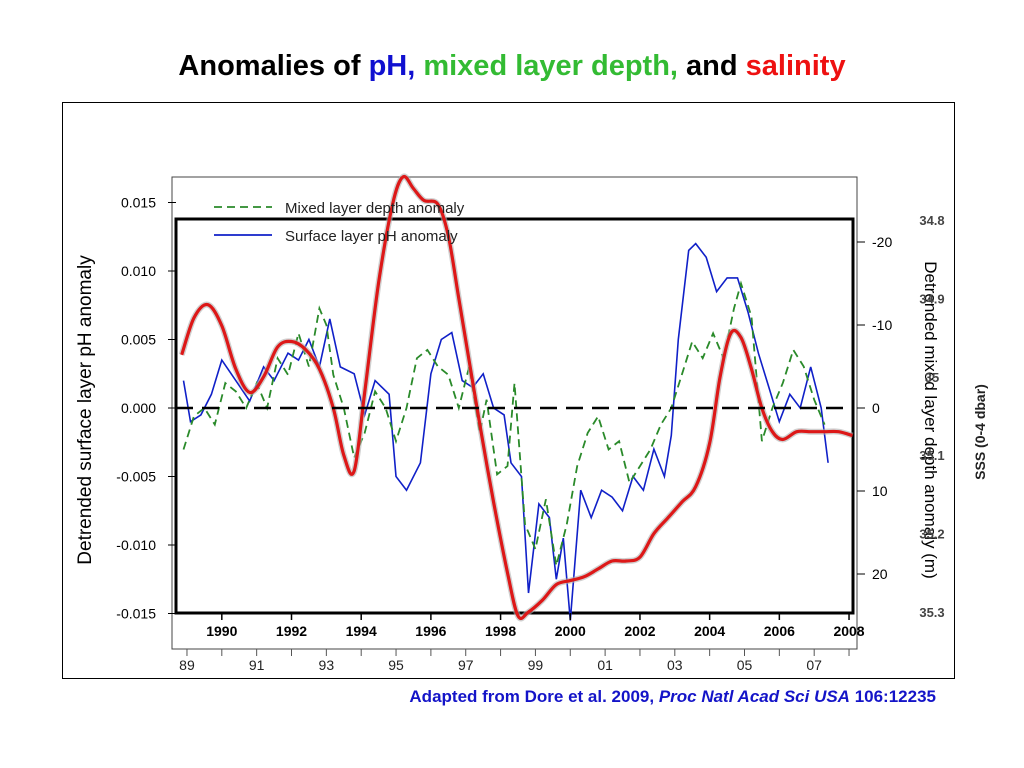 This screenshot has width=1024, height=768. Describe the element at coordinates (136, 545) in the screenshot. I see `left-tick-label: -0.010` at that location.